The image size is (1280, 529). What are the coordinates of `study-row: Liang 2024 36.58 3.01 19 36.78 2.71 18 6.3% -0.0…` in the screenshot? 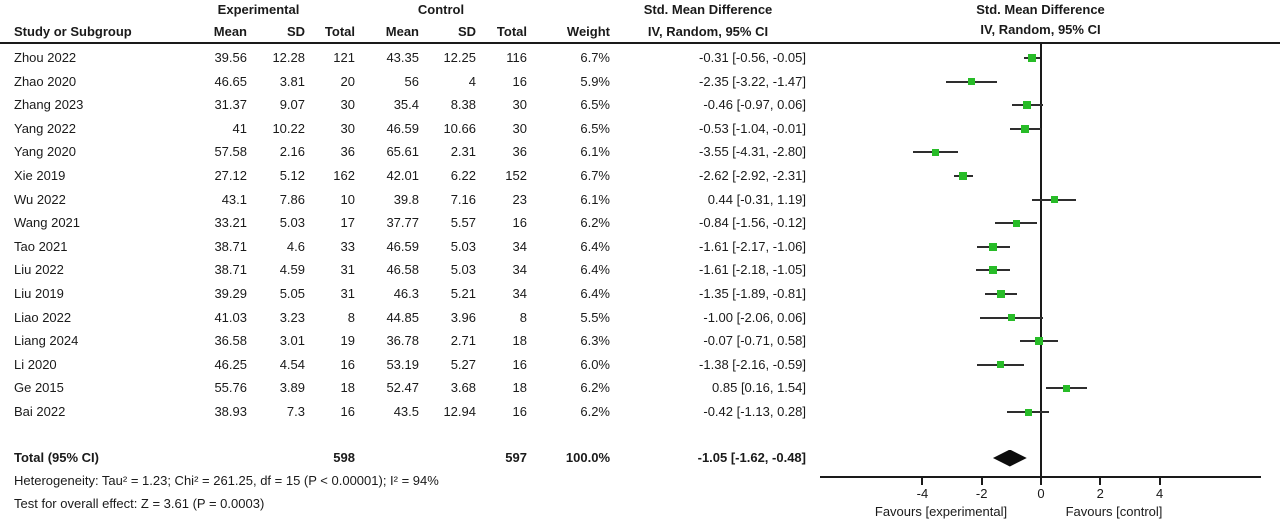 It's located at (403, 341).